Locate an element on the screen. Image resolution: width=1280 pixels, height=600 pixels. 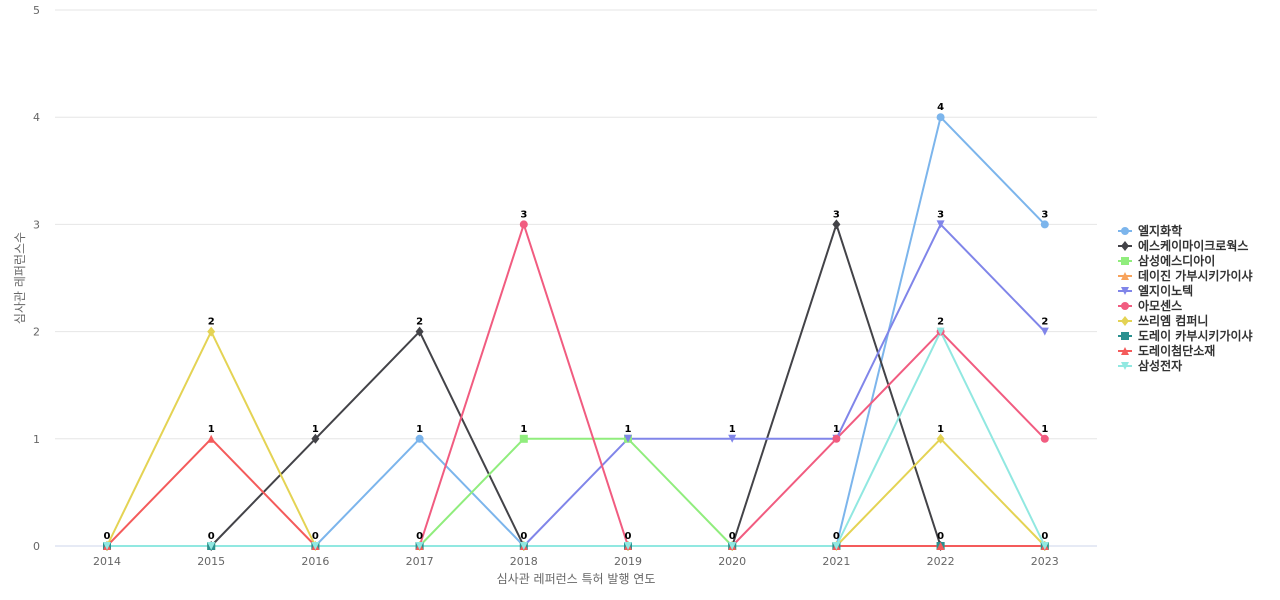
legend-item: 삼성전자 is located at coordinates (1150, 365).